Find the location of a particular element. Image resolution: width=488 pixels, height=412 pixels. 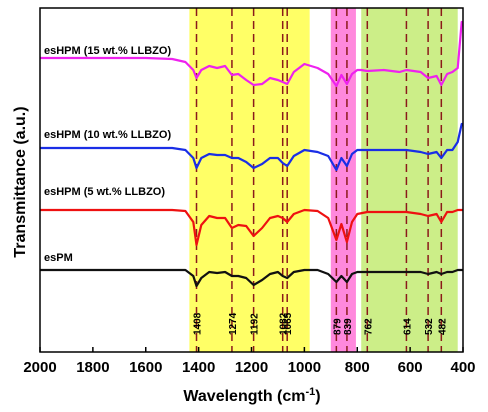

x-axis-ticks: 2000 1800 1600 1400 1200 1000 800 600 400 is located at coordinates (249, 361).